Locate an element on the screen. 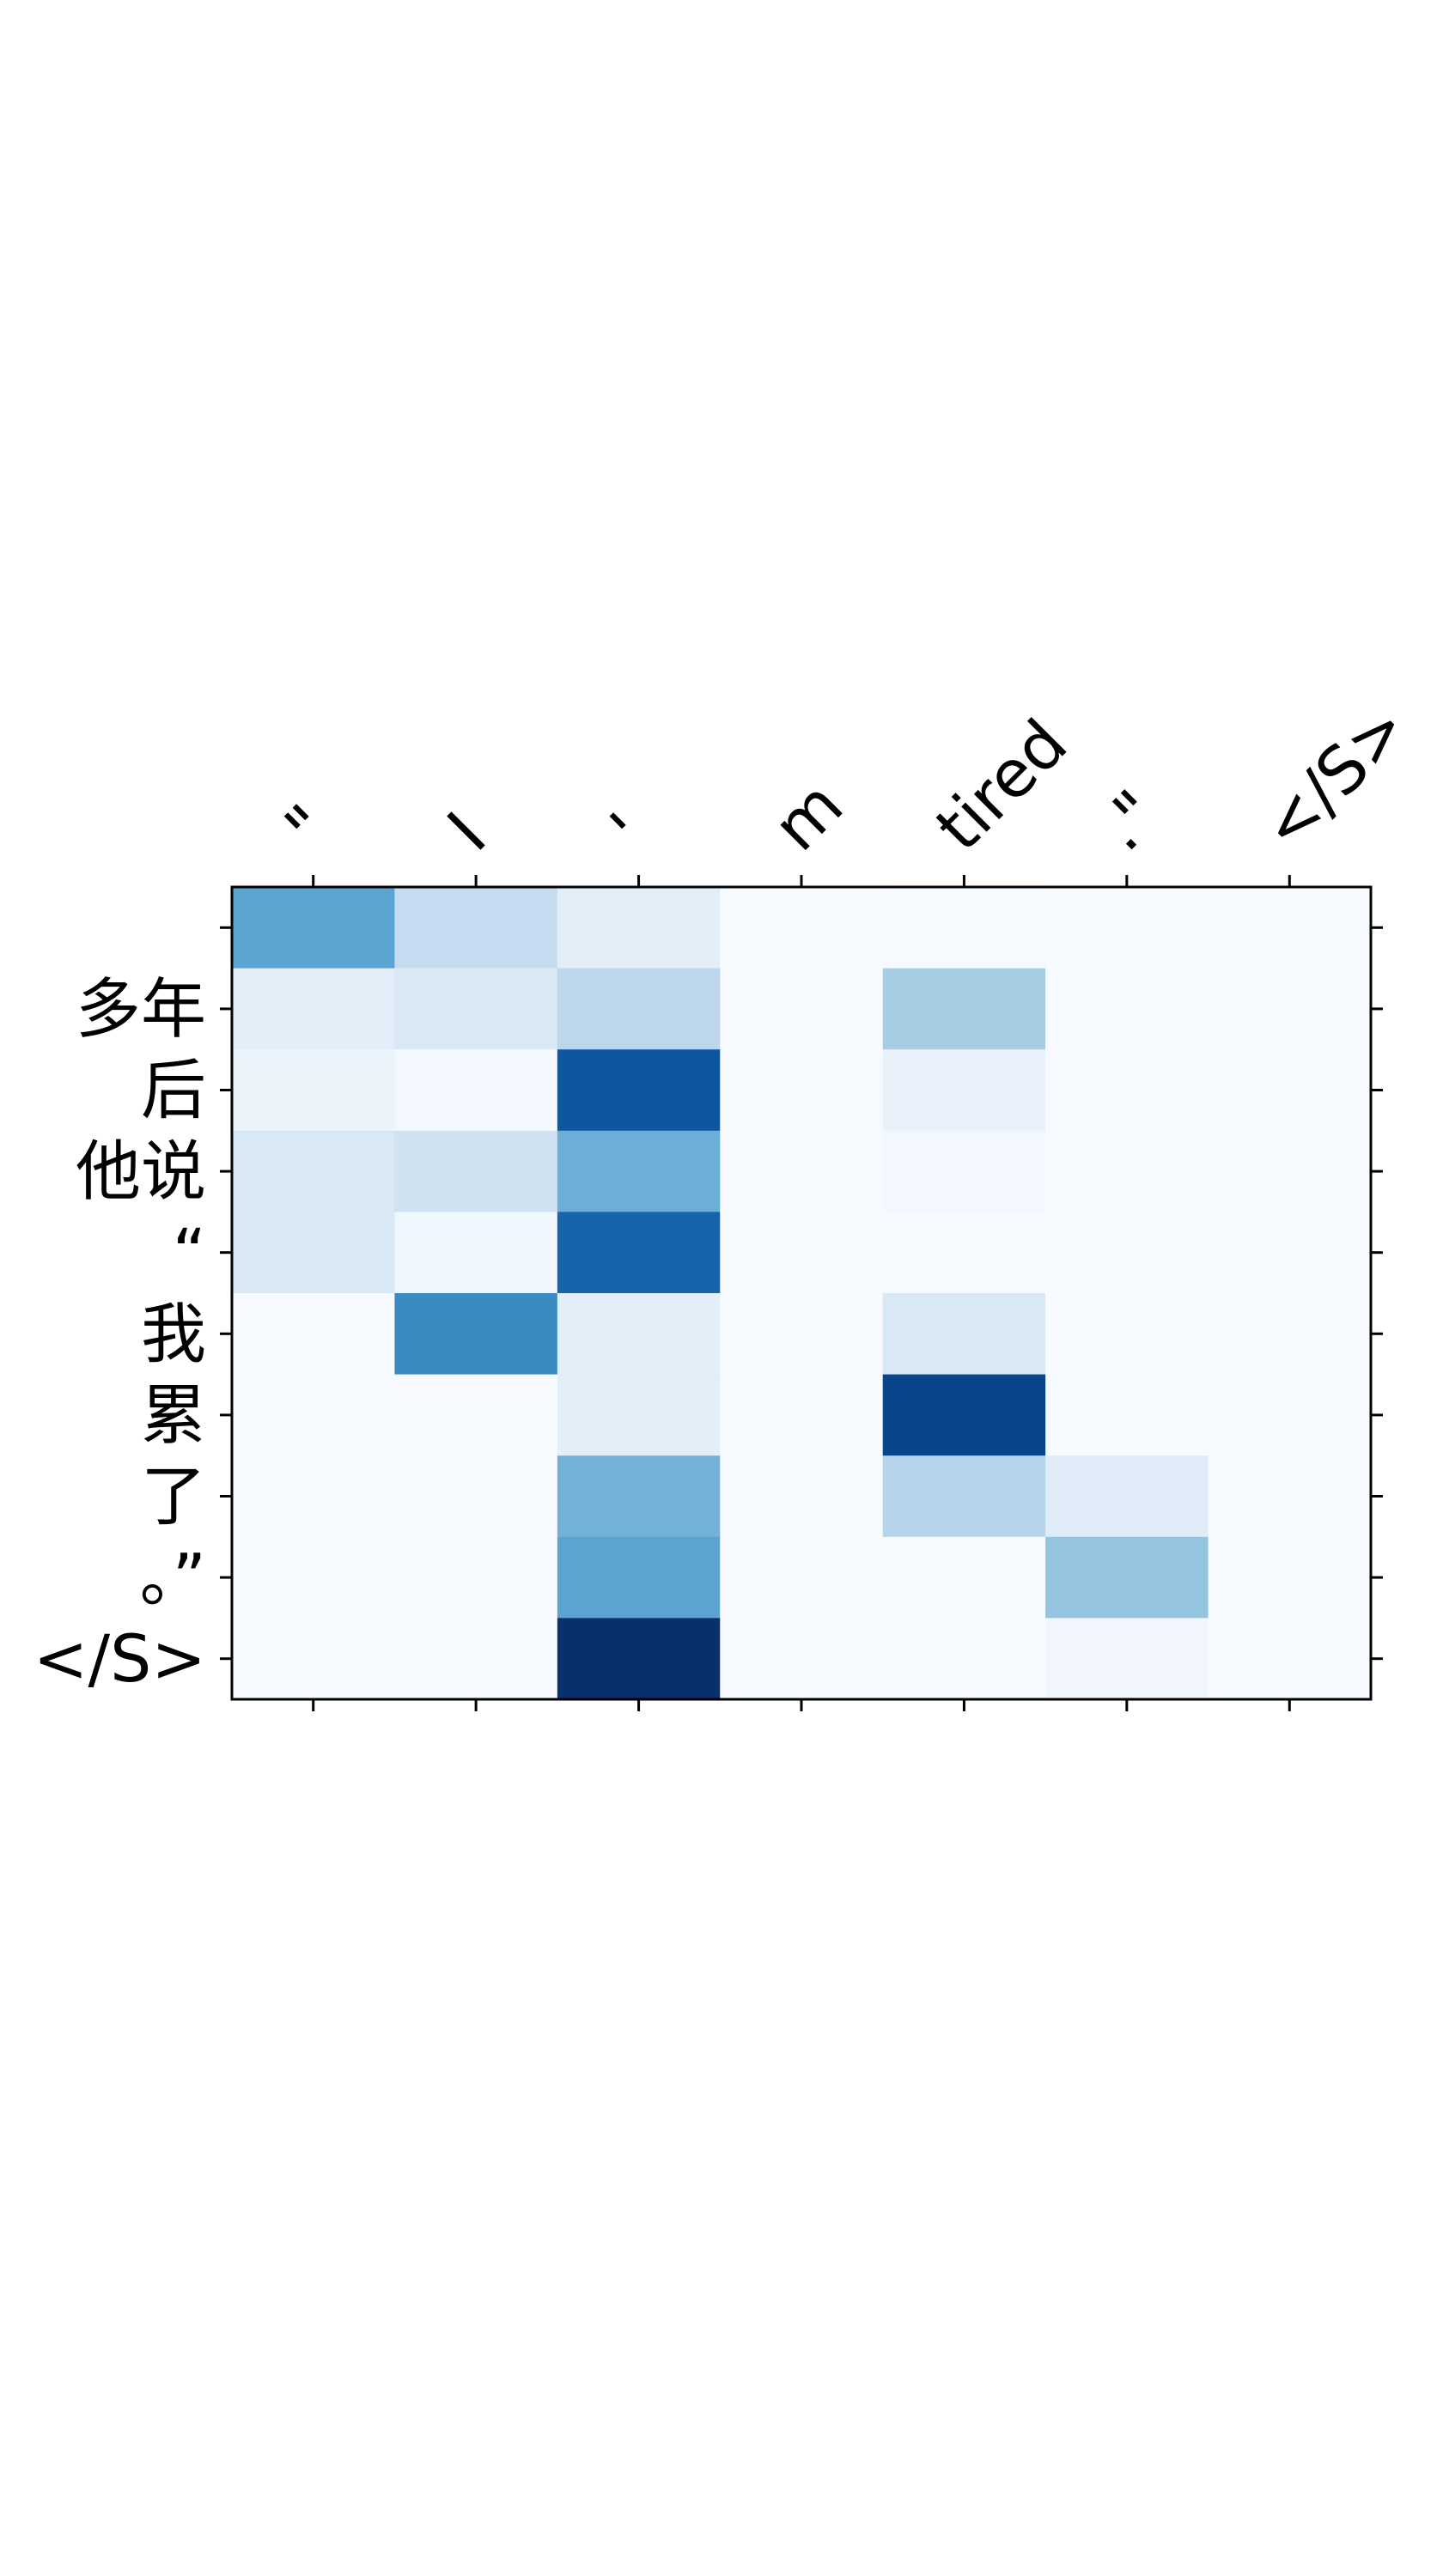  x-tick-label: " is located at coordinates (308, 828).